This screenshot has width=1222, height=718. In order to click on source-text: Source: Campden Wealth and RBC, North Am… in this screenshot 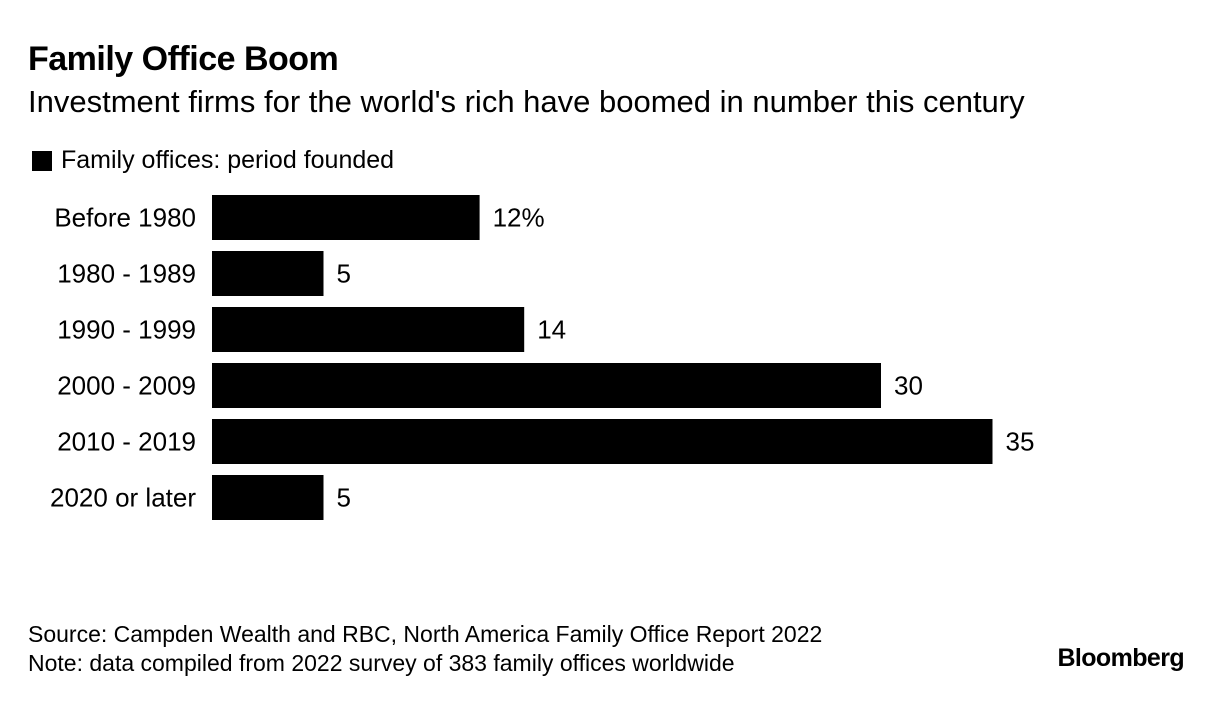, I will do `click(425, 634)`.